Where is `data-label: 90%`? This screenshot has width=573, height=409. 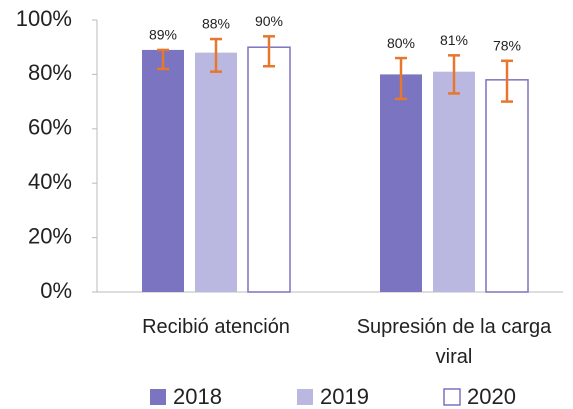
data-label: 90% is located at coordinates (269, 21).